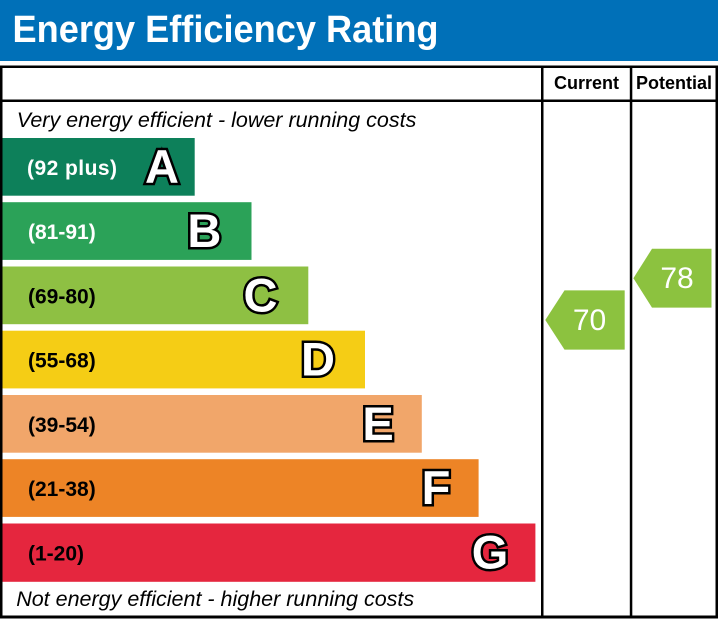 This screenshot has width=718, height=619. What do you see at coordinates (261, 295) in the screenshot?
I see `svg-text: C` at bounding box center [261, 295].